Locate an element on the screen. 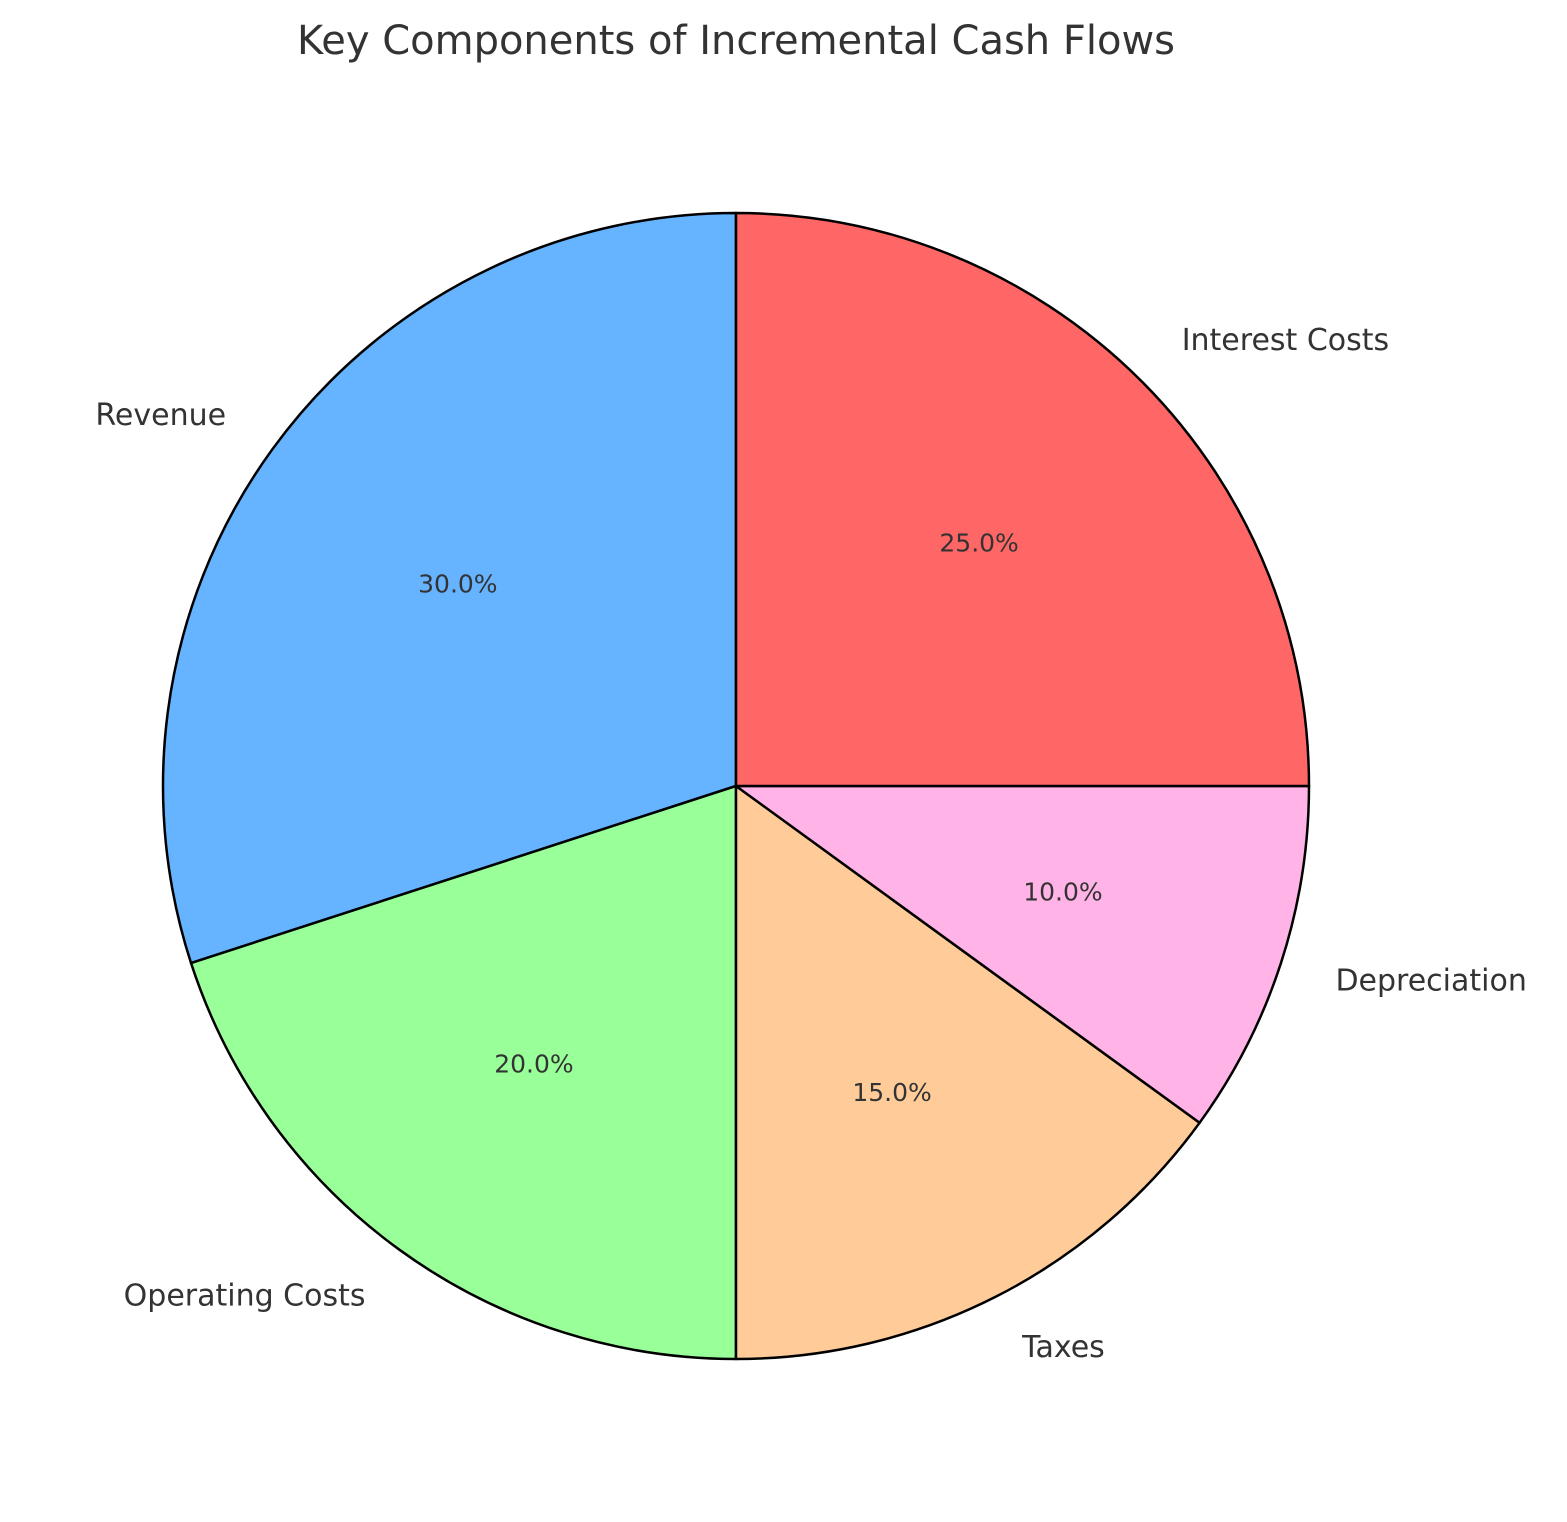 The width and height of the screenshot is (1567, 1522). pct-label-operating-costs: 20.0% is located at coordinates (533, 1064).